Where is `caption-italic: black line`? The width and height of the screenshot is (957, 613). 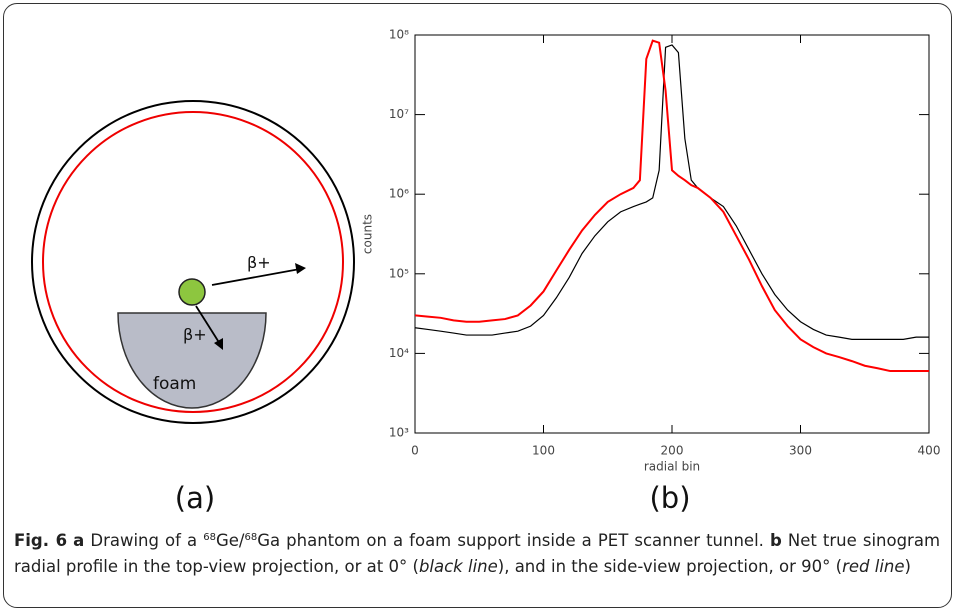 caption-italic: black line is located at coordinates (458, 566).